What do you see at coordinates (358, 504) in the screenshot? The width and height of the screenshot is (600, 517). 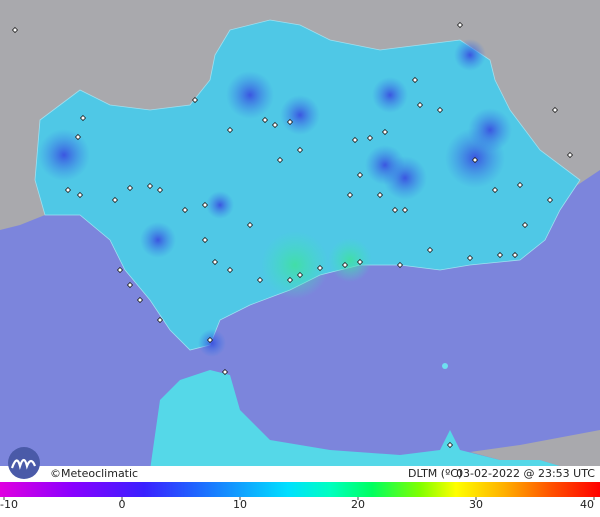 I see `colorbar-tick-label: 20` at bounding box center [358, 504].